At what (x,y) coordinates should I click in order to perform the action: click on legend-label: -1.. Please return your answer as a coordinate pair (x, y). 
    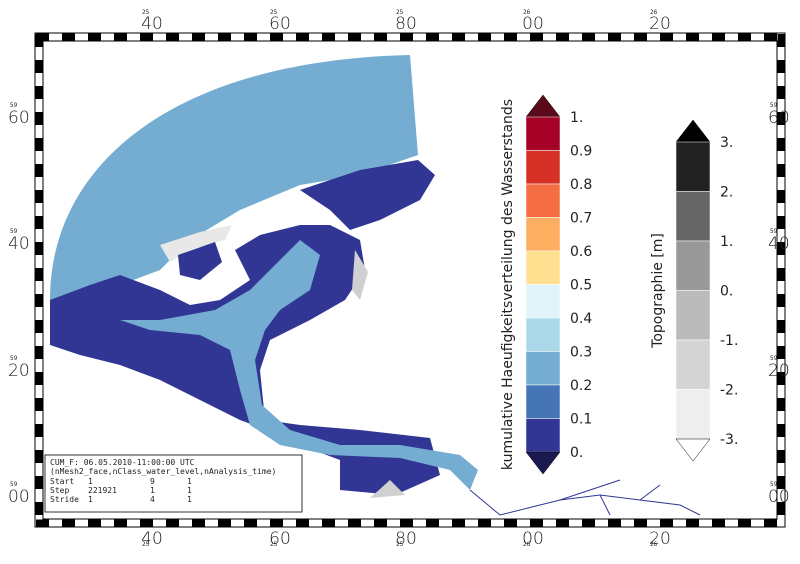
    Looking at the image, I should click on (729, 341).